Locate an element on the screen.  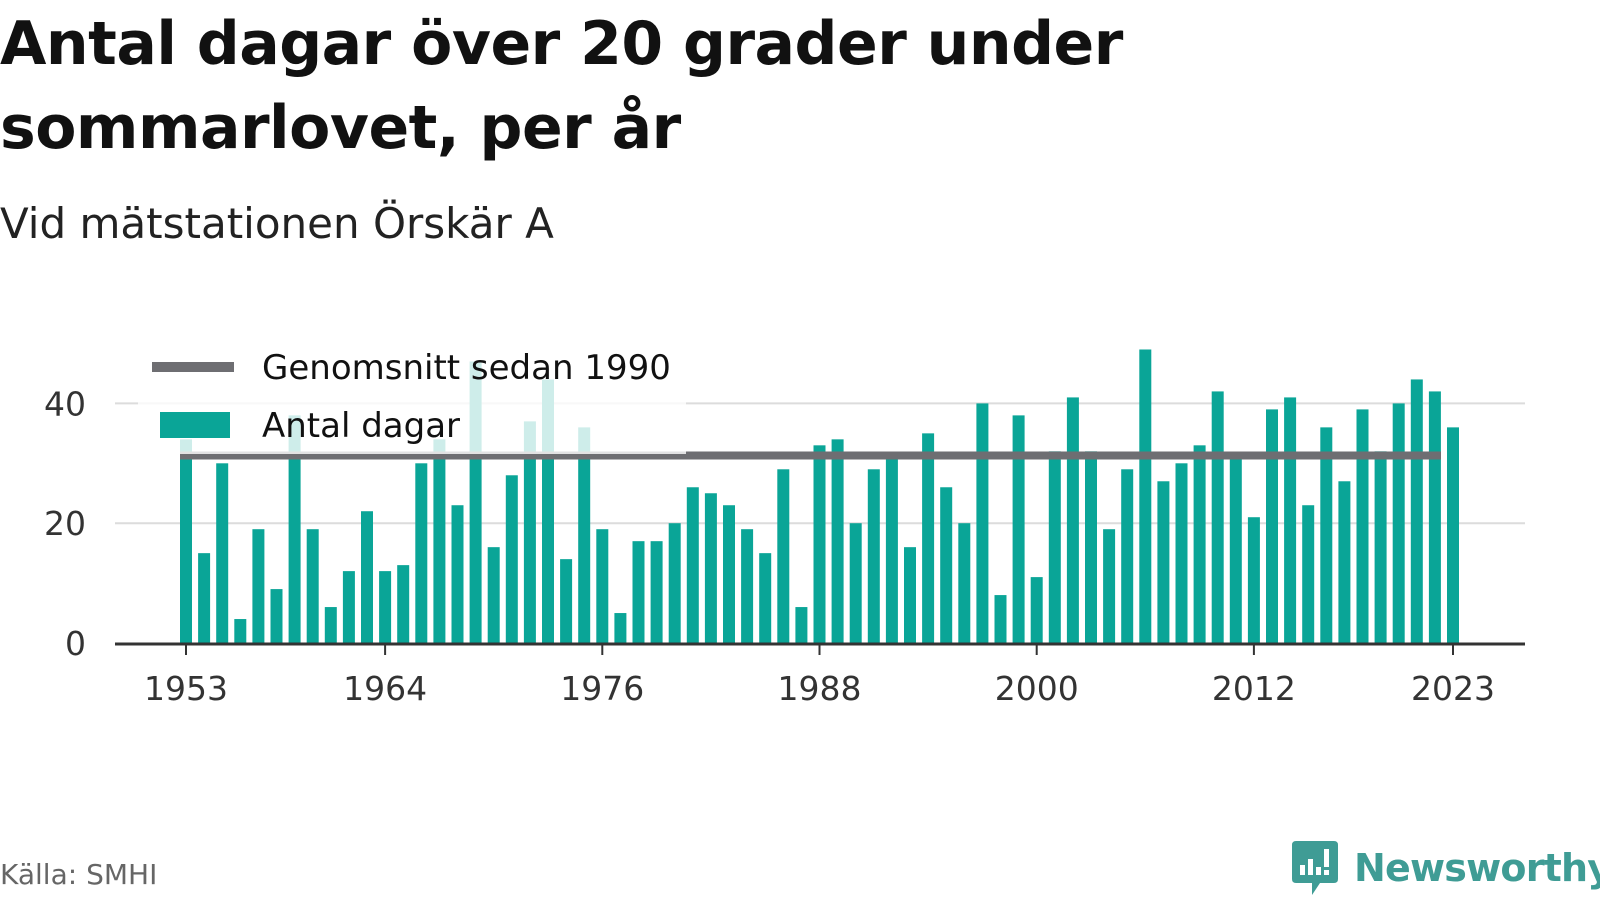
bar-2004 is located at coordinates (1109, 586).